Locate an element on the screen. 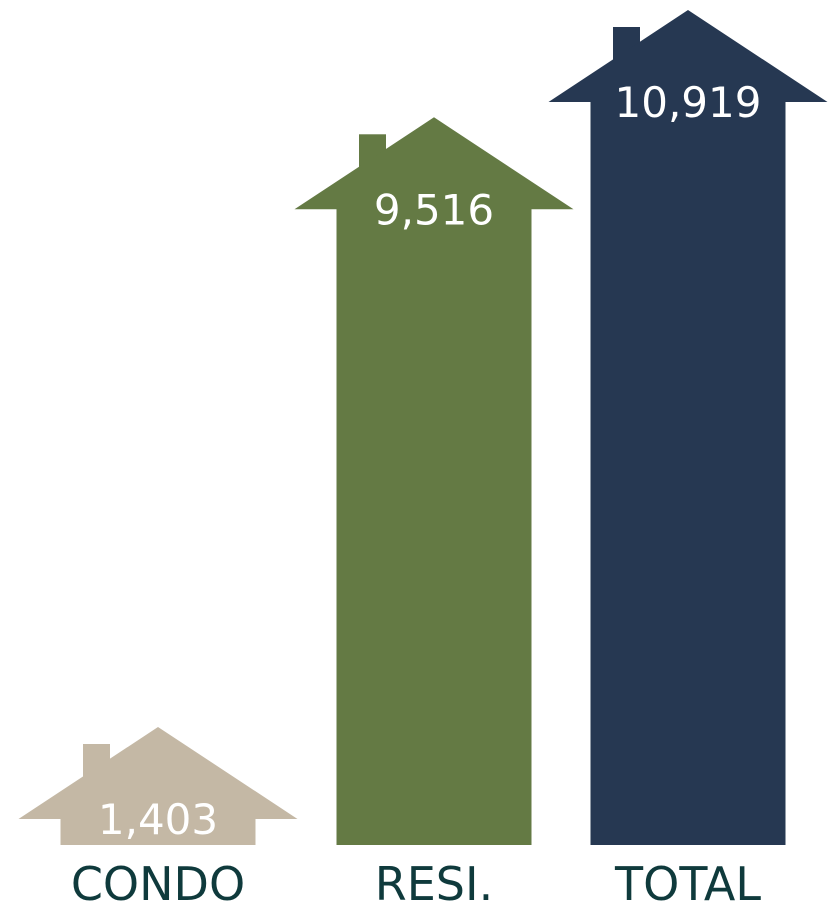 The image size is (830, 912). category-label: CONDO is located at coordinates (158, 884).